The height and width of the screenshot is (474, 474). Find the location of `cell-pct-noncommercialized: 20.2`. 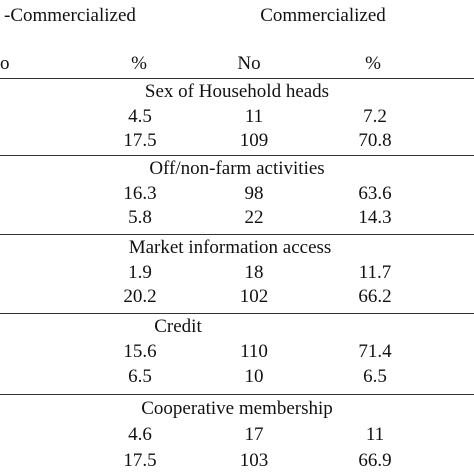

cell-pct-noncommercialized: 20.2 is located at coordinates (140, 296).